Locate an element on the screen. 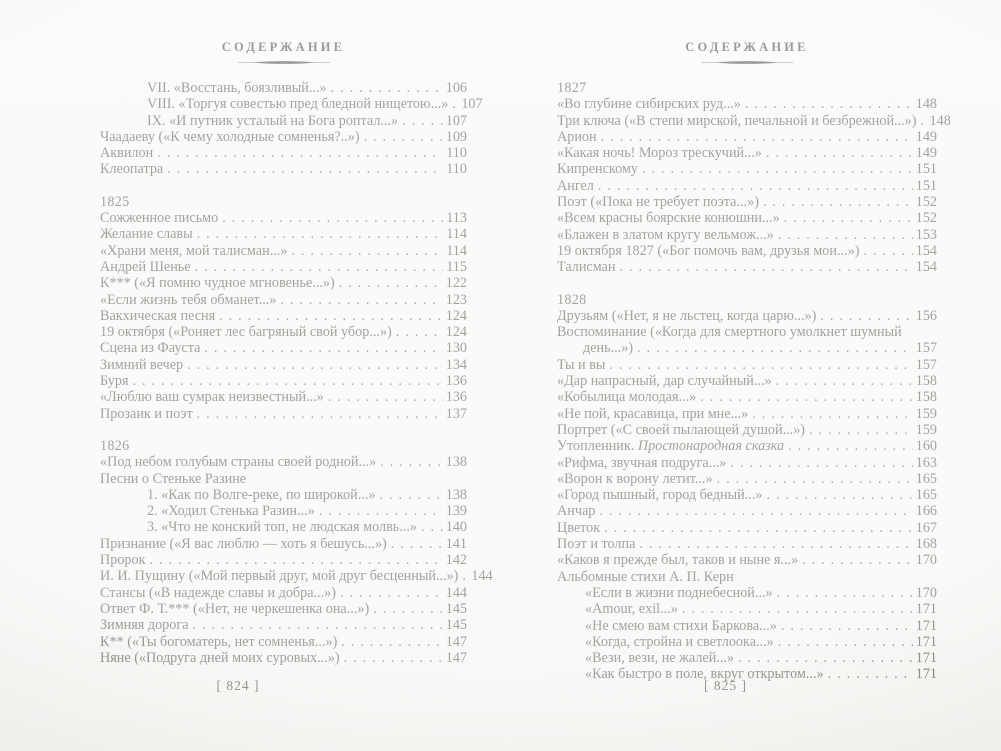  folio-page-number: [ 824 ] is located at coordinates (238, 685).